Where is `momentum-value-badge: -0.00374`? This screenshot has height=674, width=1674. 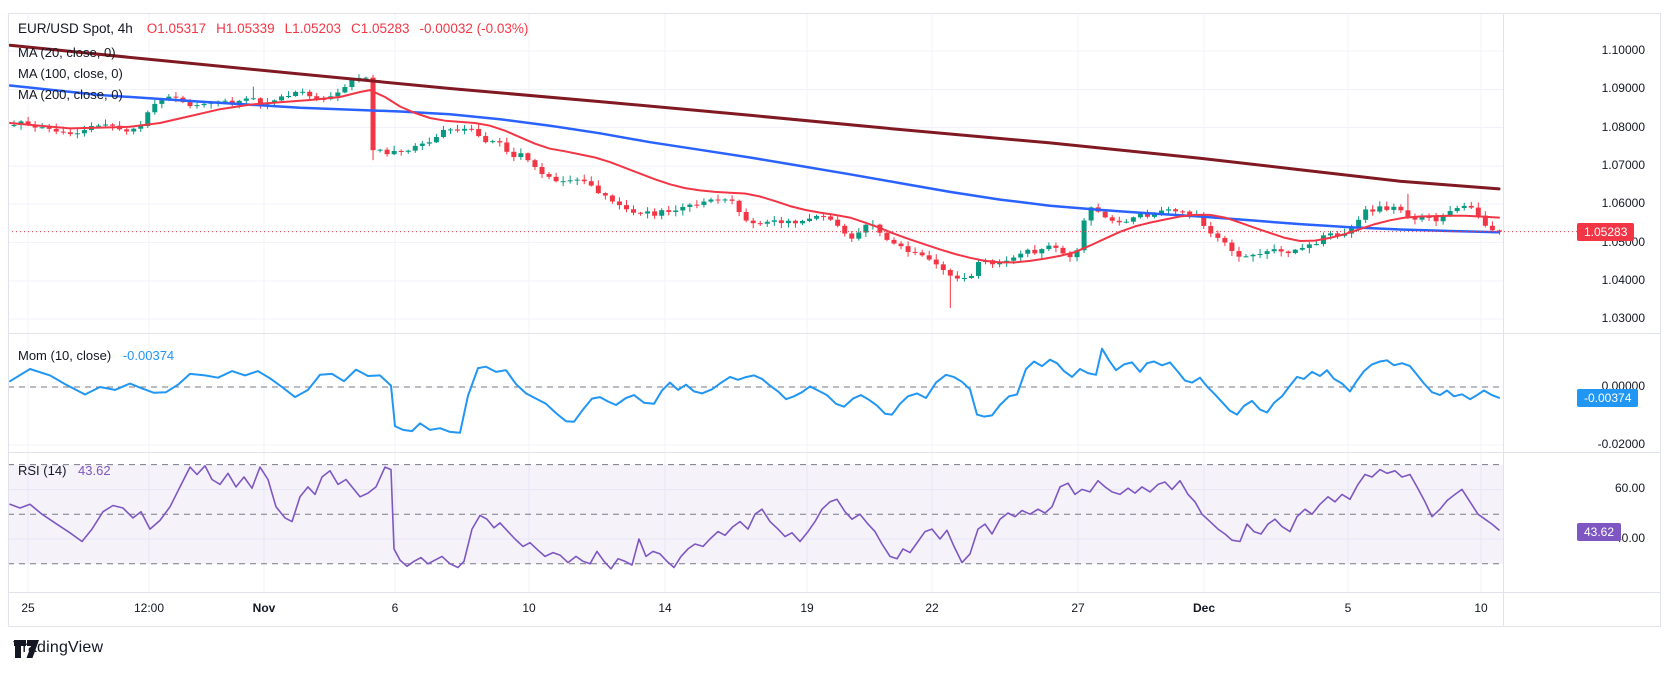
momentum-value-badge: -0.00374 is located at coordinates (1608, 398).